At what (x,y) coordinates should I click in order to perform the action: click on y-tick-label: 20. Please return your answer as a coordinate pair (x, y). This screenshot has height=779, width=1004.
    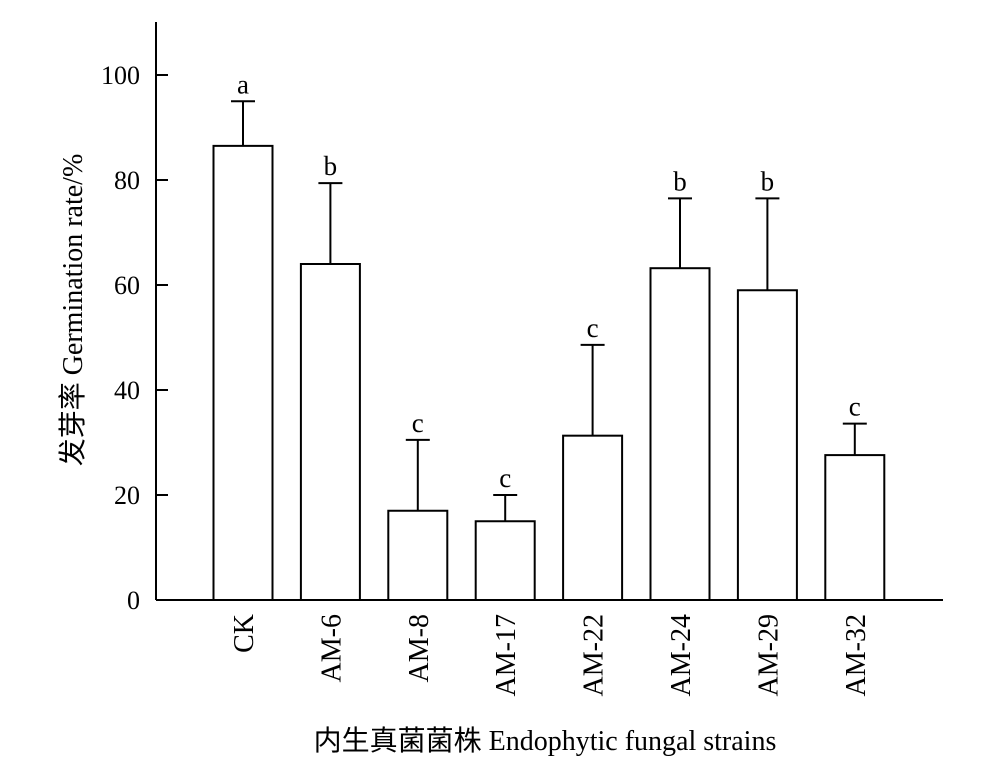
    Looking at the image, I should click on (127, 495).